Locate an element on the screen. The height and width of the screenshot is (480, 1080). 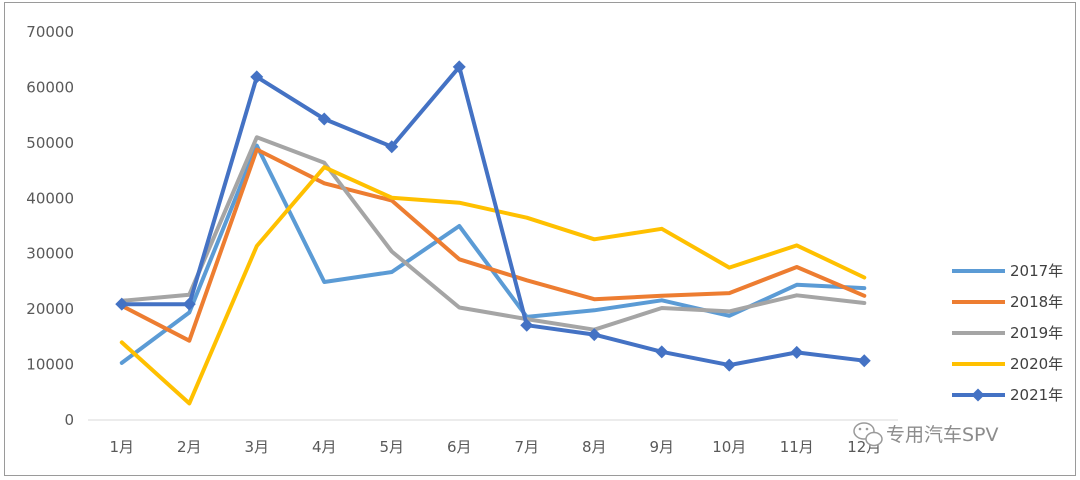
x-tick-label: 5月 is located at coordinates (391, 447).